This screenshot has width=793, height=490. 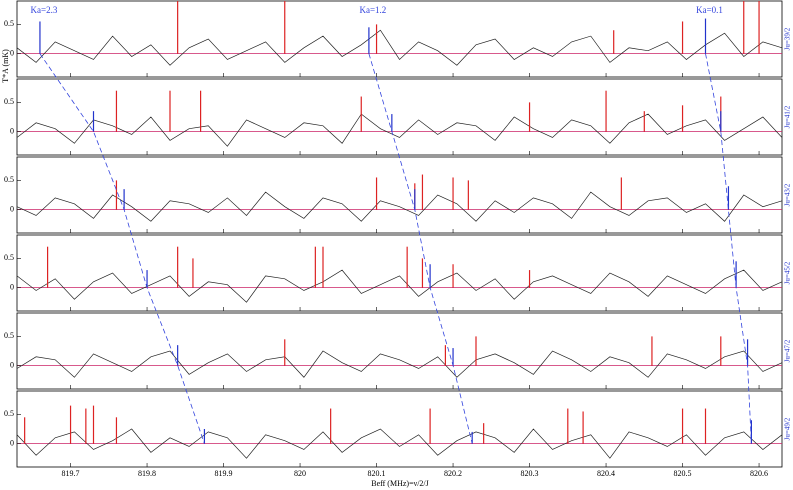 What do you see at coordinates (147, 473) in the screenshot?
I see `x-tick-label: 819.8` at bounding box center [147, 473].